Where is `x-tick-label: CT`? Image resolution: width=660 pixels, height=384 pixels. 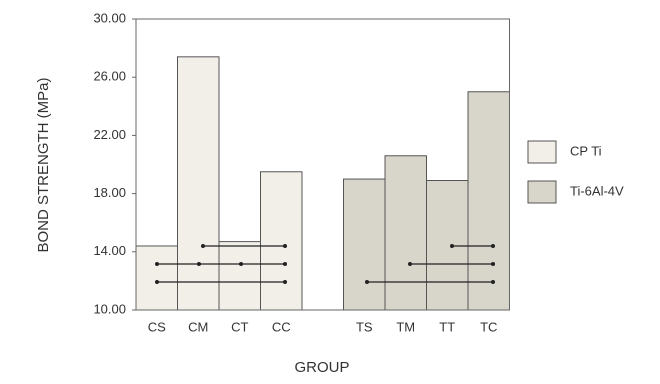
x-tick-label: CT is located at coordinates (239, 326).